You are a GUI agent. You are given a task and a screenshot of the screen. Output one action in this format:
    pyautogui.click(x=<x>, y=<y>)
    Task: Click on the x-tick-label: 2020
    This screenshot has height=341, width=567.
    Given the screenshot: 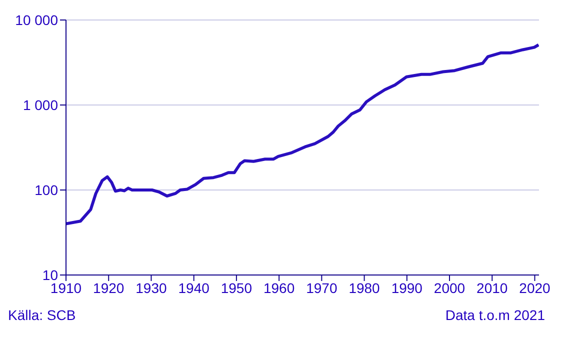 What is the action you would take?
    pyautogui.click(x=535, y=288)
    